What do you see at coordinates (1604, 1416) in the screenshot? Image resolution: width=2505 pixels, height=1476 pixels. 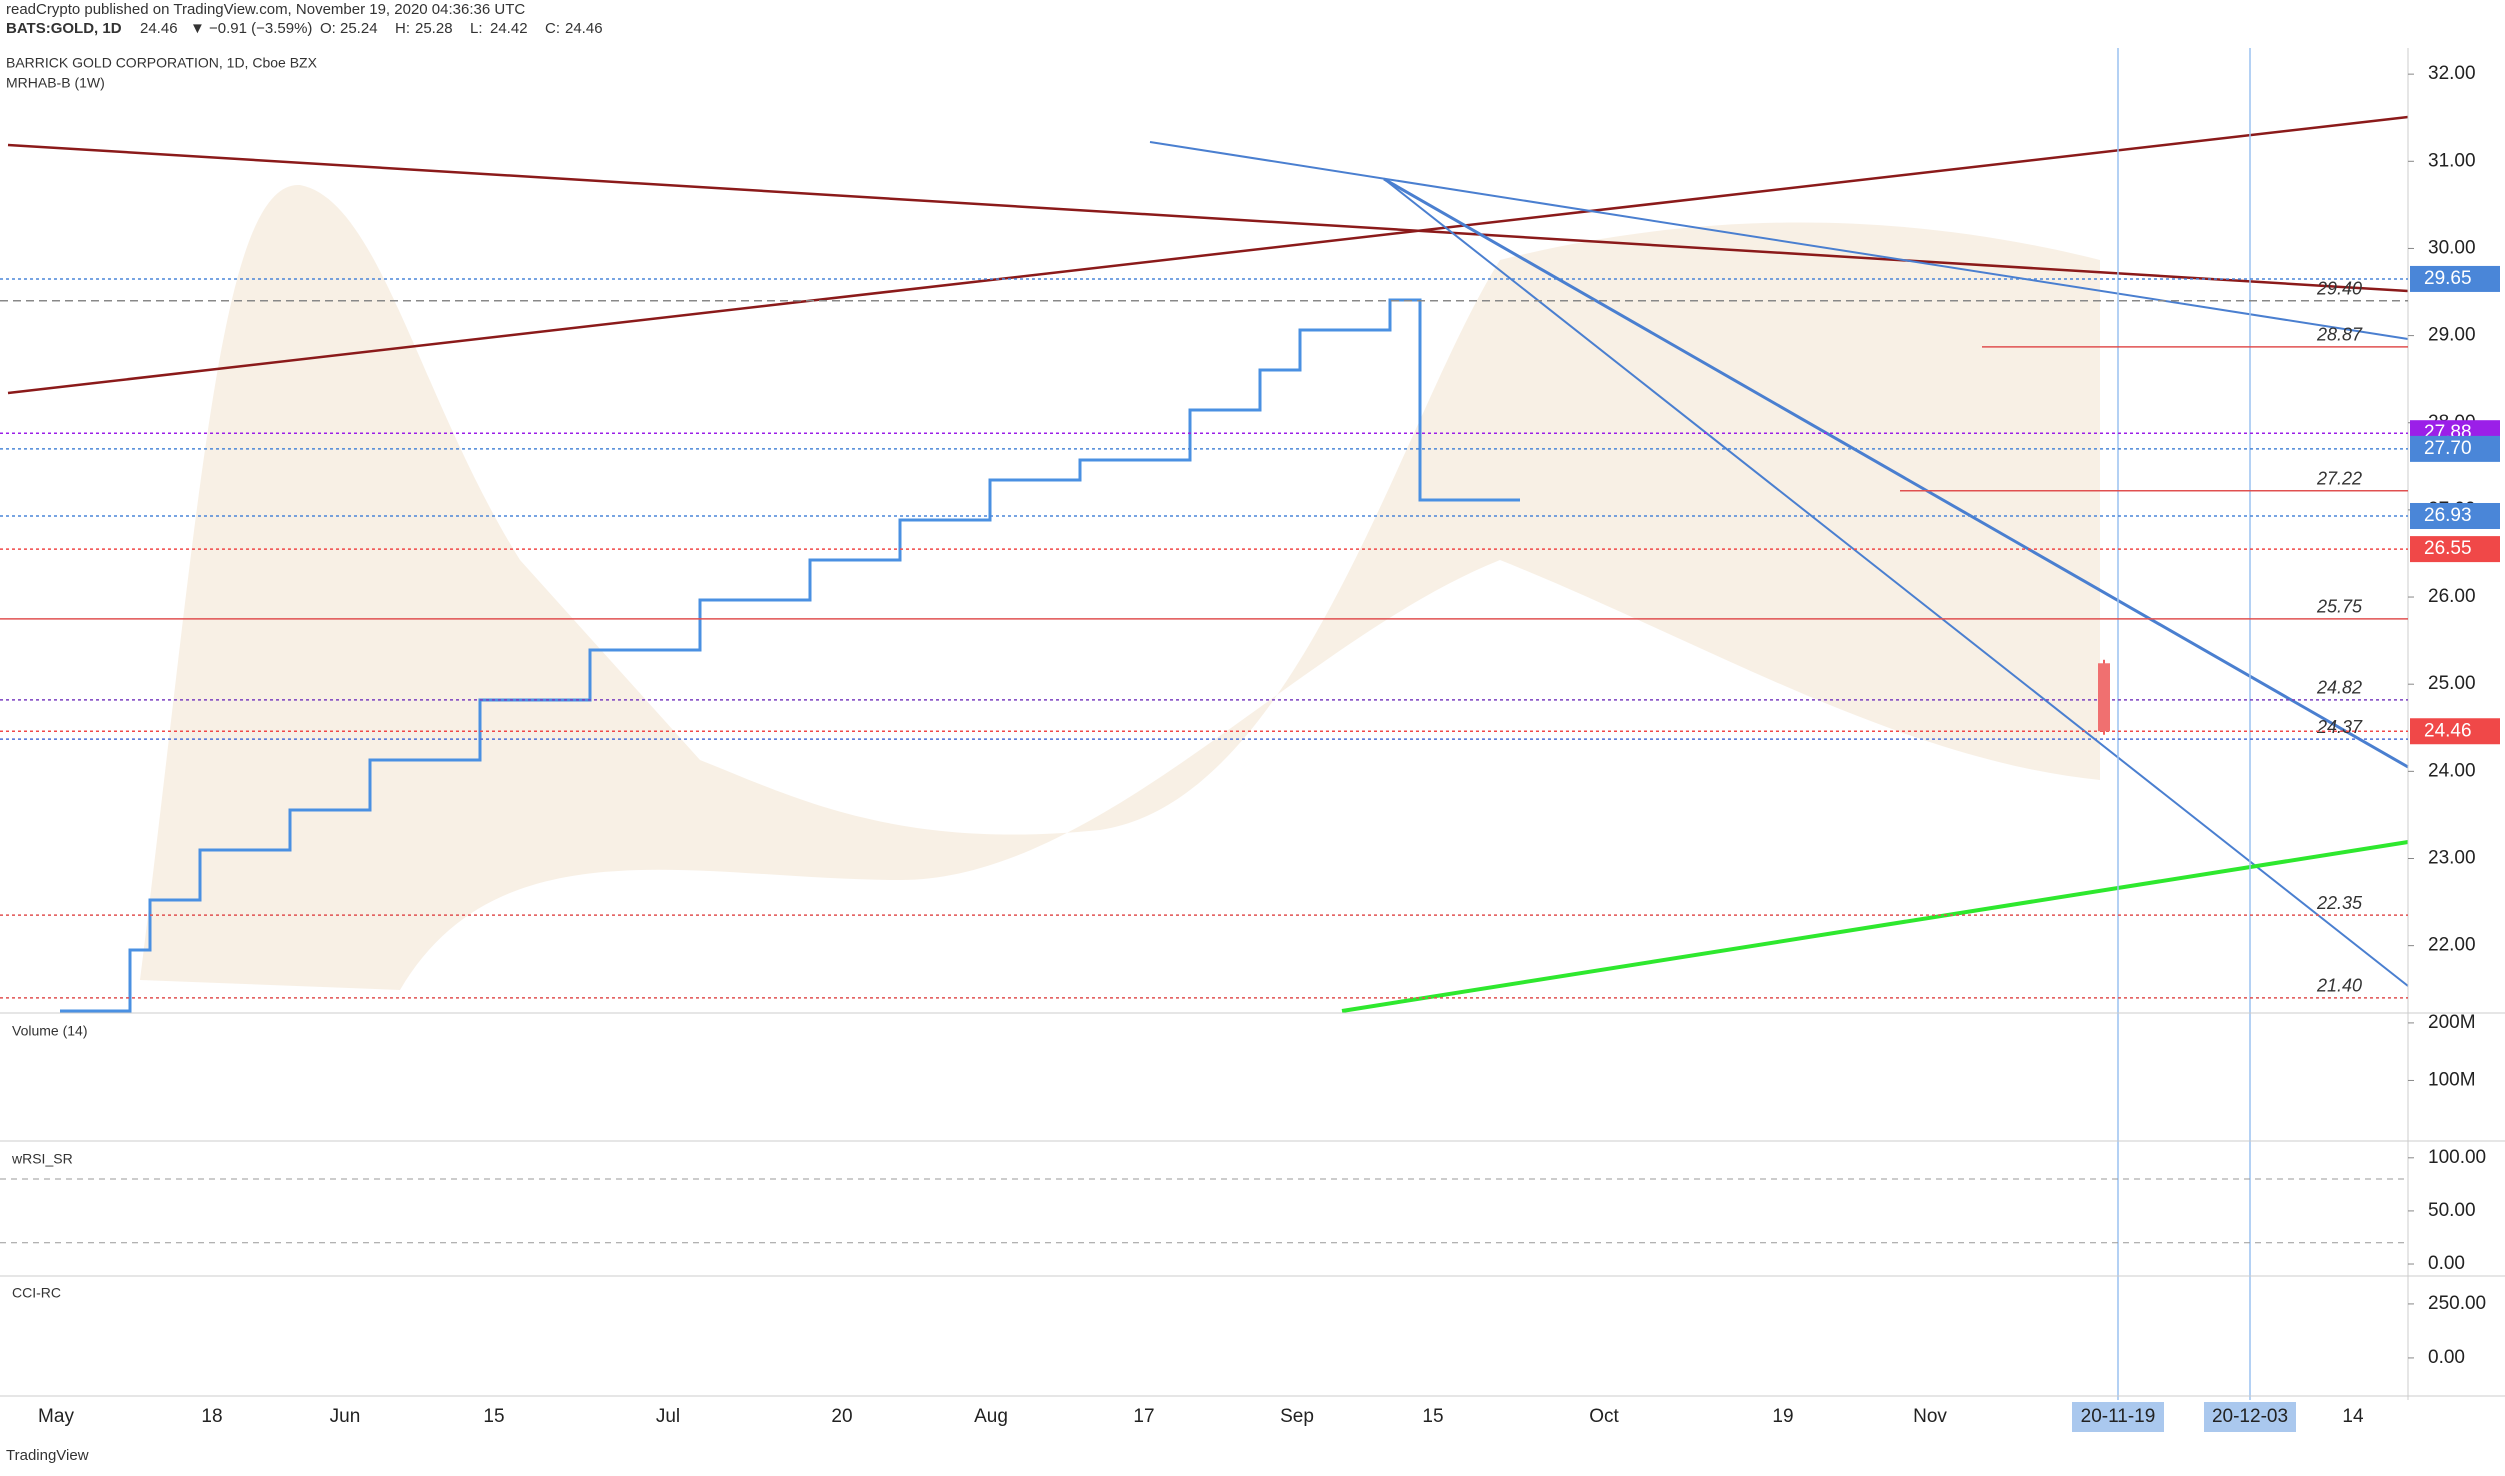 I see `x-tick-label: Oct` at bounding box center [1604, 1416].